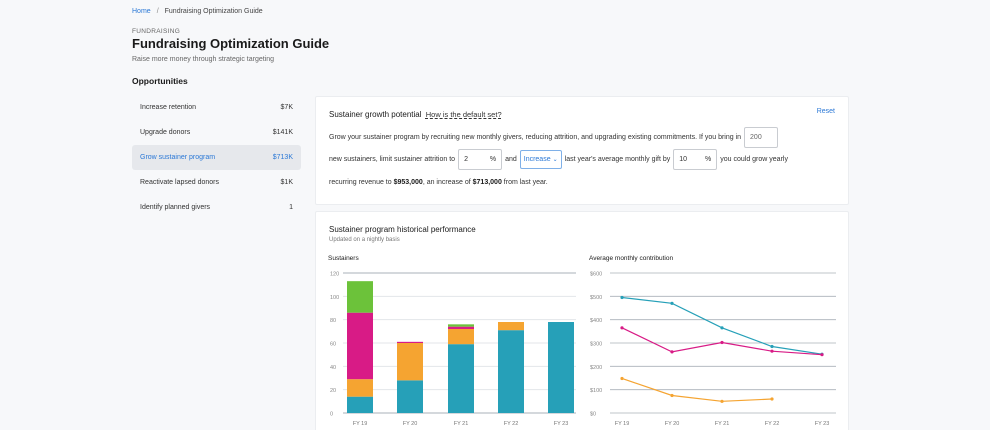 The height and width of the screenshot is (430, 990). I want to click on y-tick-label: 40, so click(333, 368).